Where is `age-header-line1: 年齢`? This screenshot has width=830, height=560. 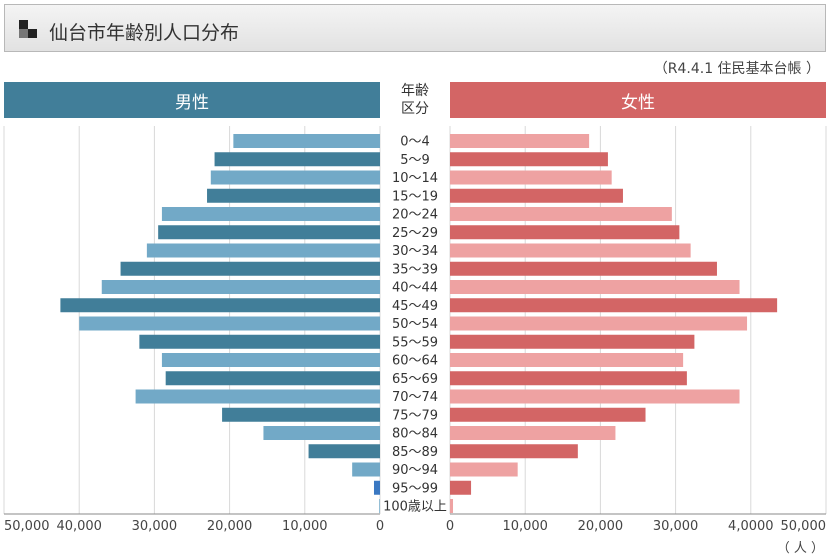 age-header-line1: 年齢 is located at coordinates (415, 91).